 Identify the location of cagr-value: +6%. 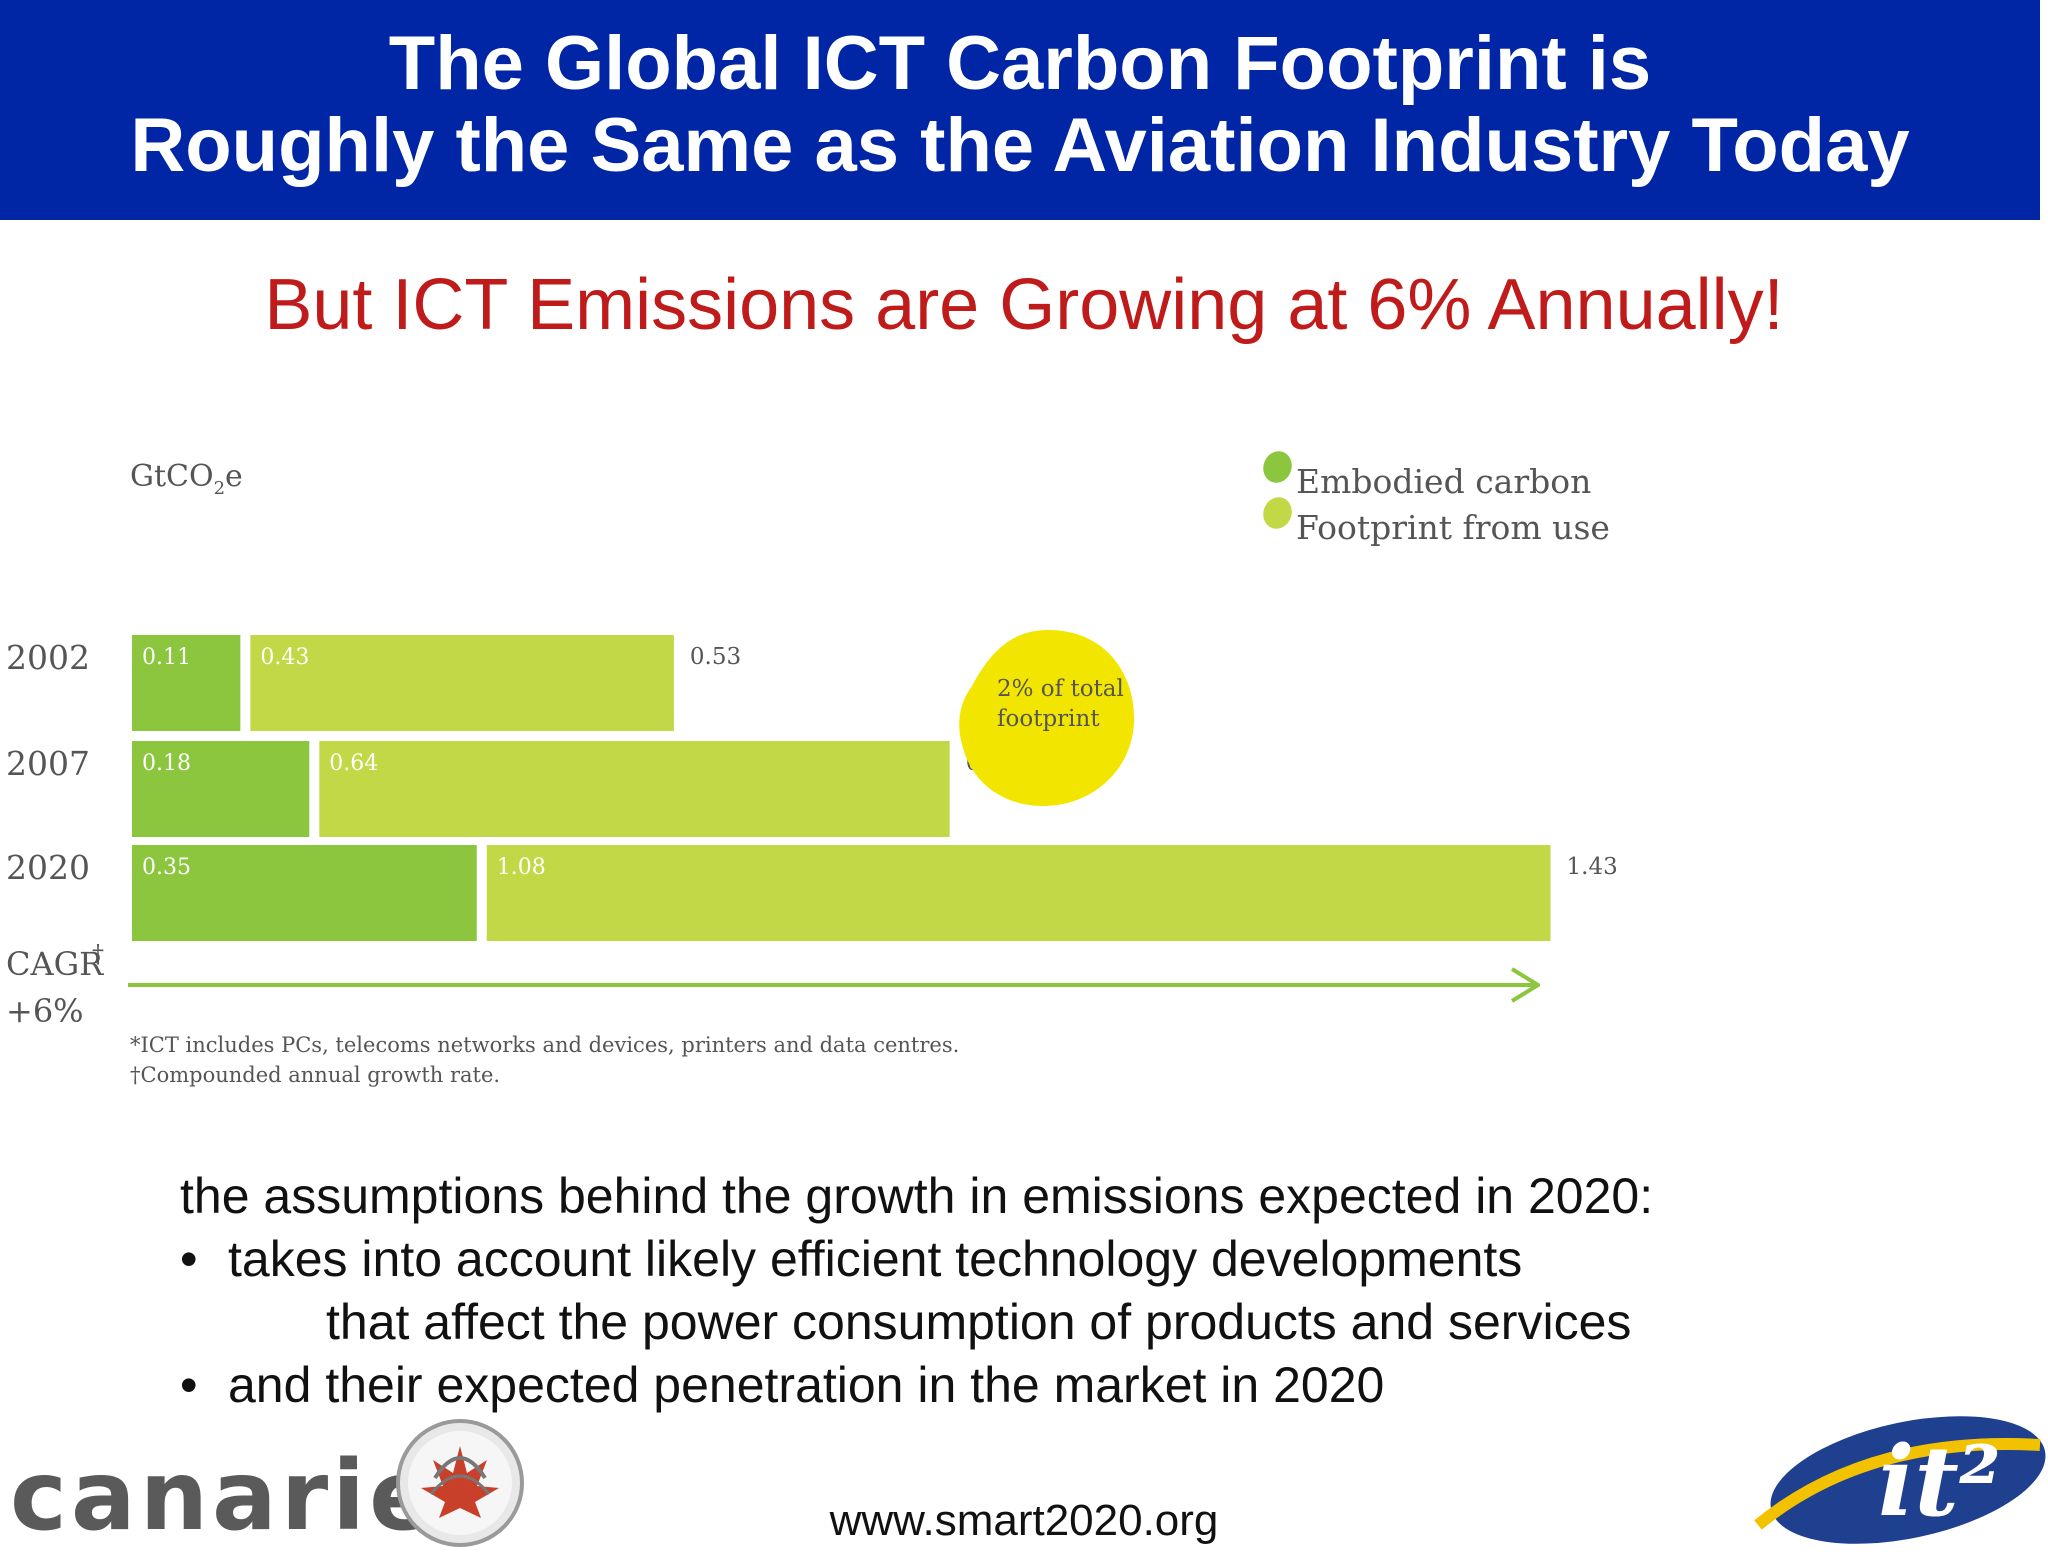
(45, 1011).